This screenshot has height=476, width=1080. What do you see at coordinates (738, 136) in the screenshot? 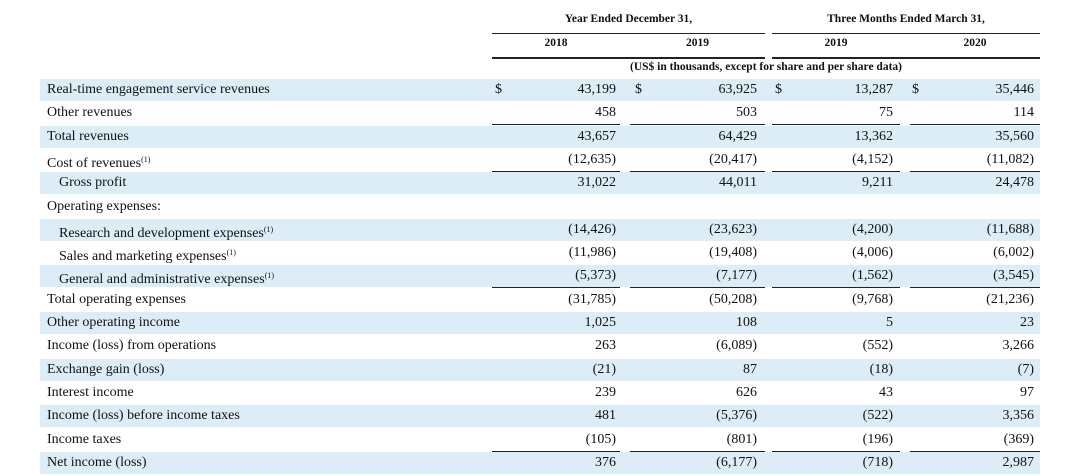
I see `value: 64,429` at bounding box center [738, 136].